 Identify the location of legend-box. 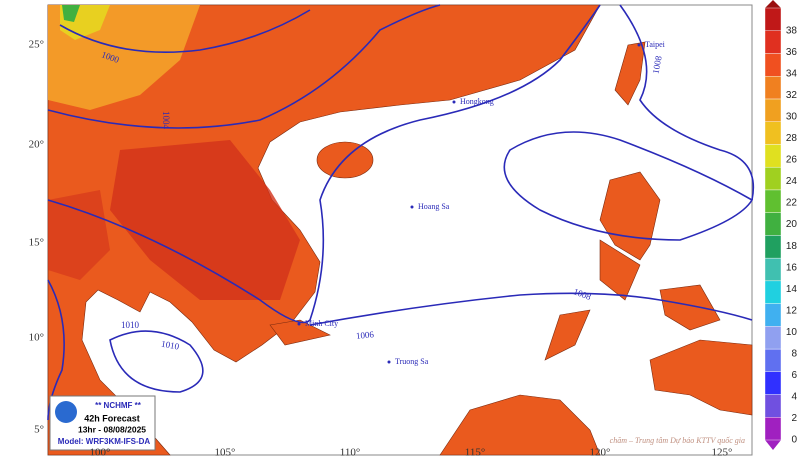
(102, 423).